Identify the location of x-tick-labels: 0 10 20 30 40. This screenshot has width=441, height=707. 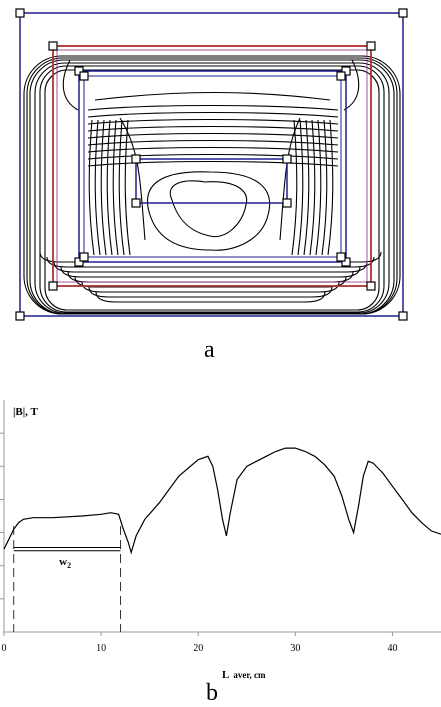
(200, 648).